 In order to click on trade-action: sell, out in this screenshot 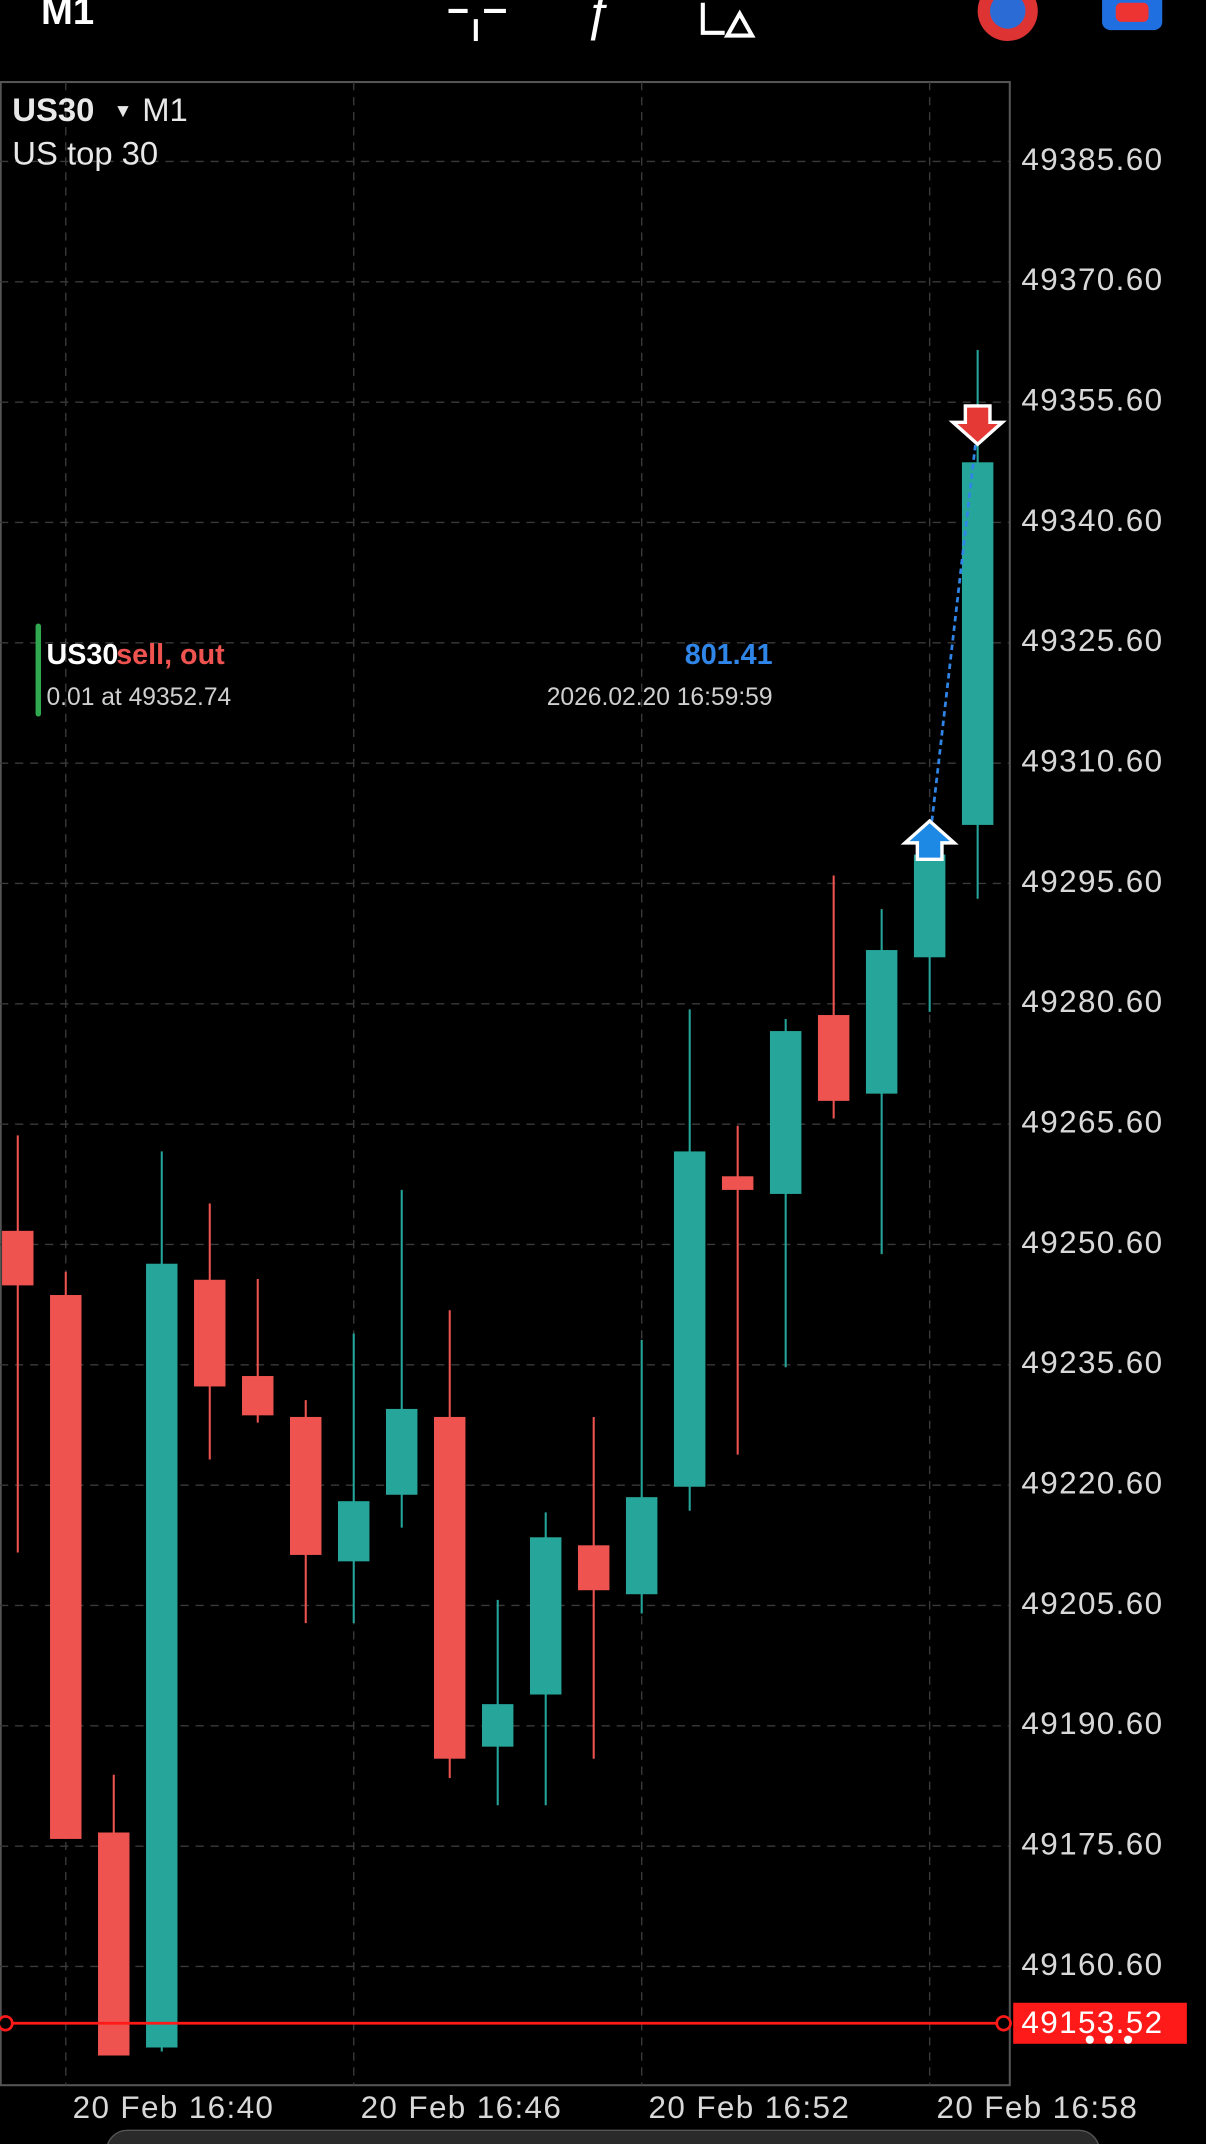, I will do `click(170, 655)`.